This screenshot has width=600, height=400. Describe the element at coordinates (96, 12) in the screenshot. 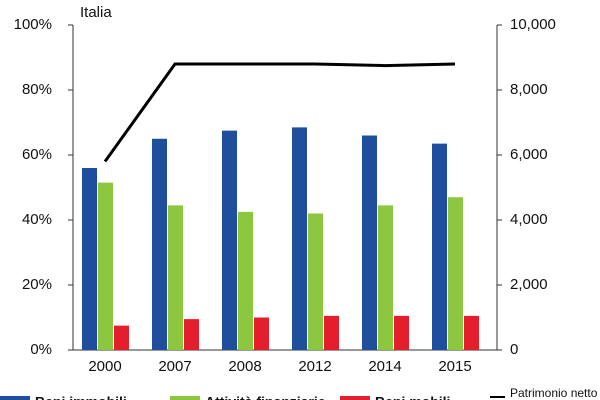

I see `chart-title: Italia` at that location.